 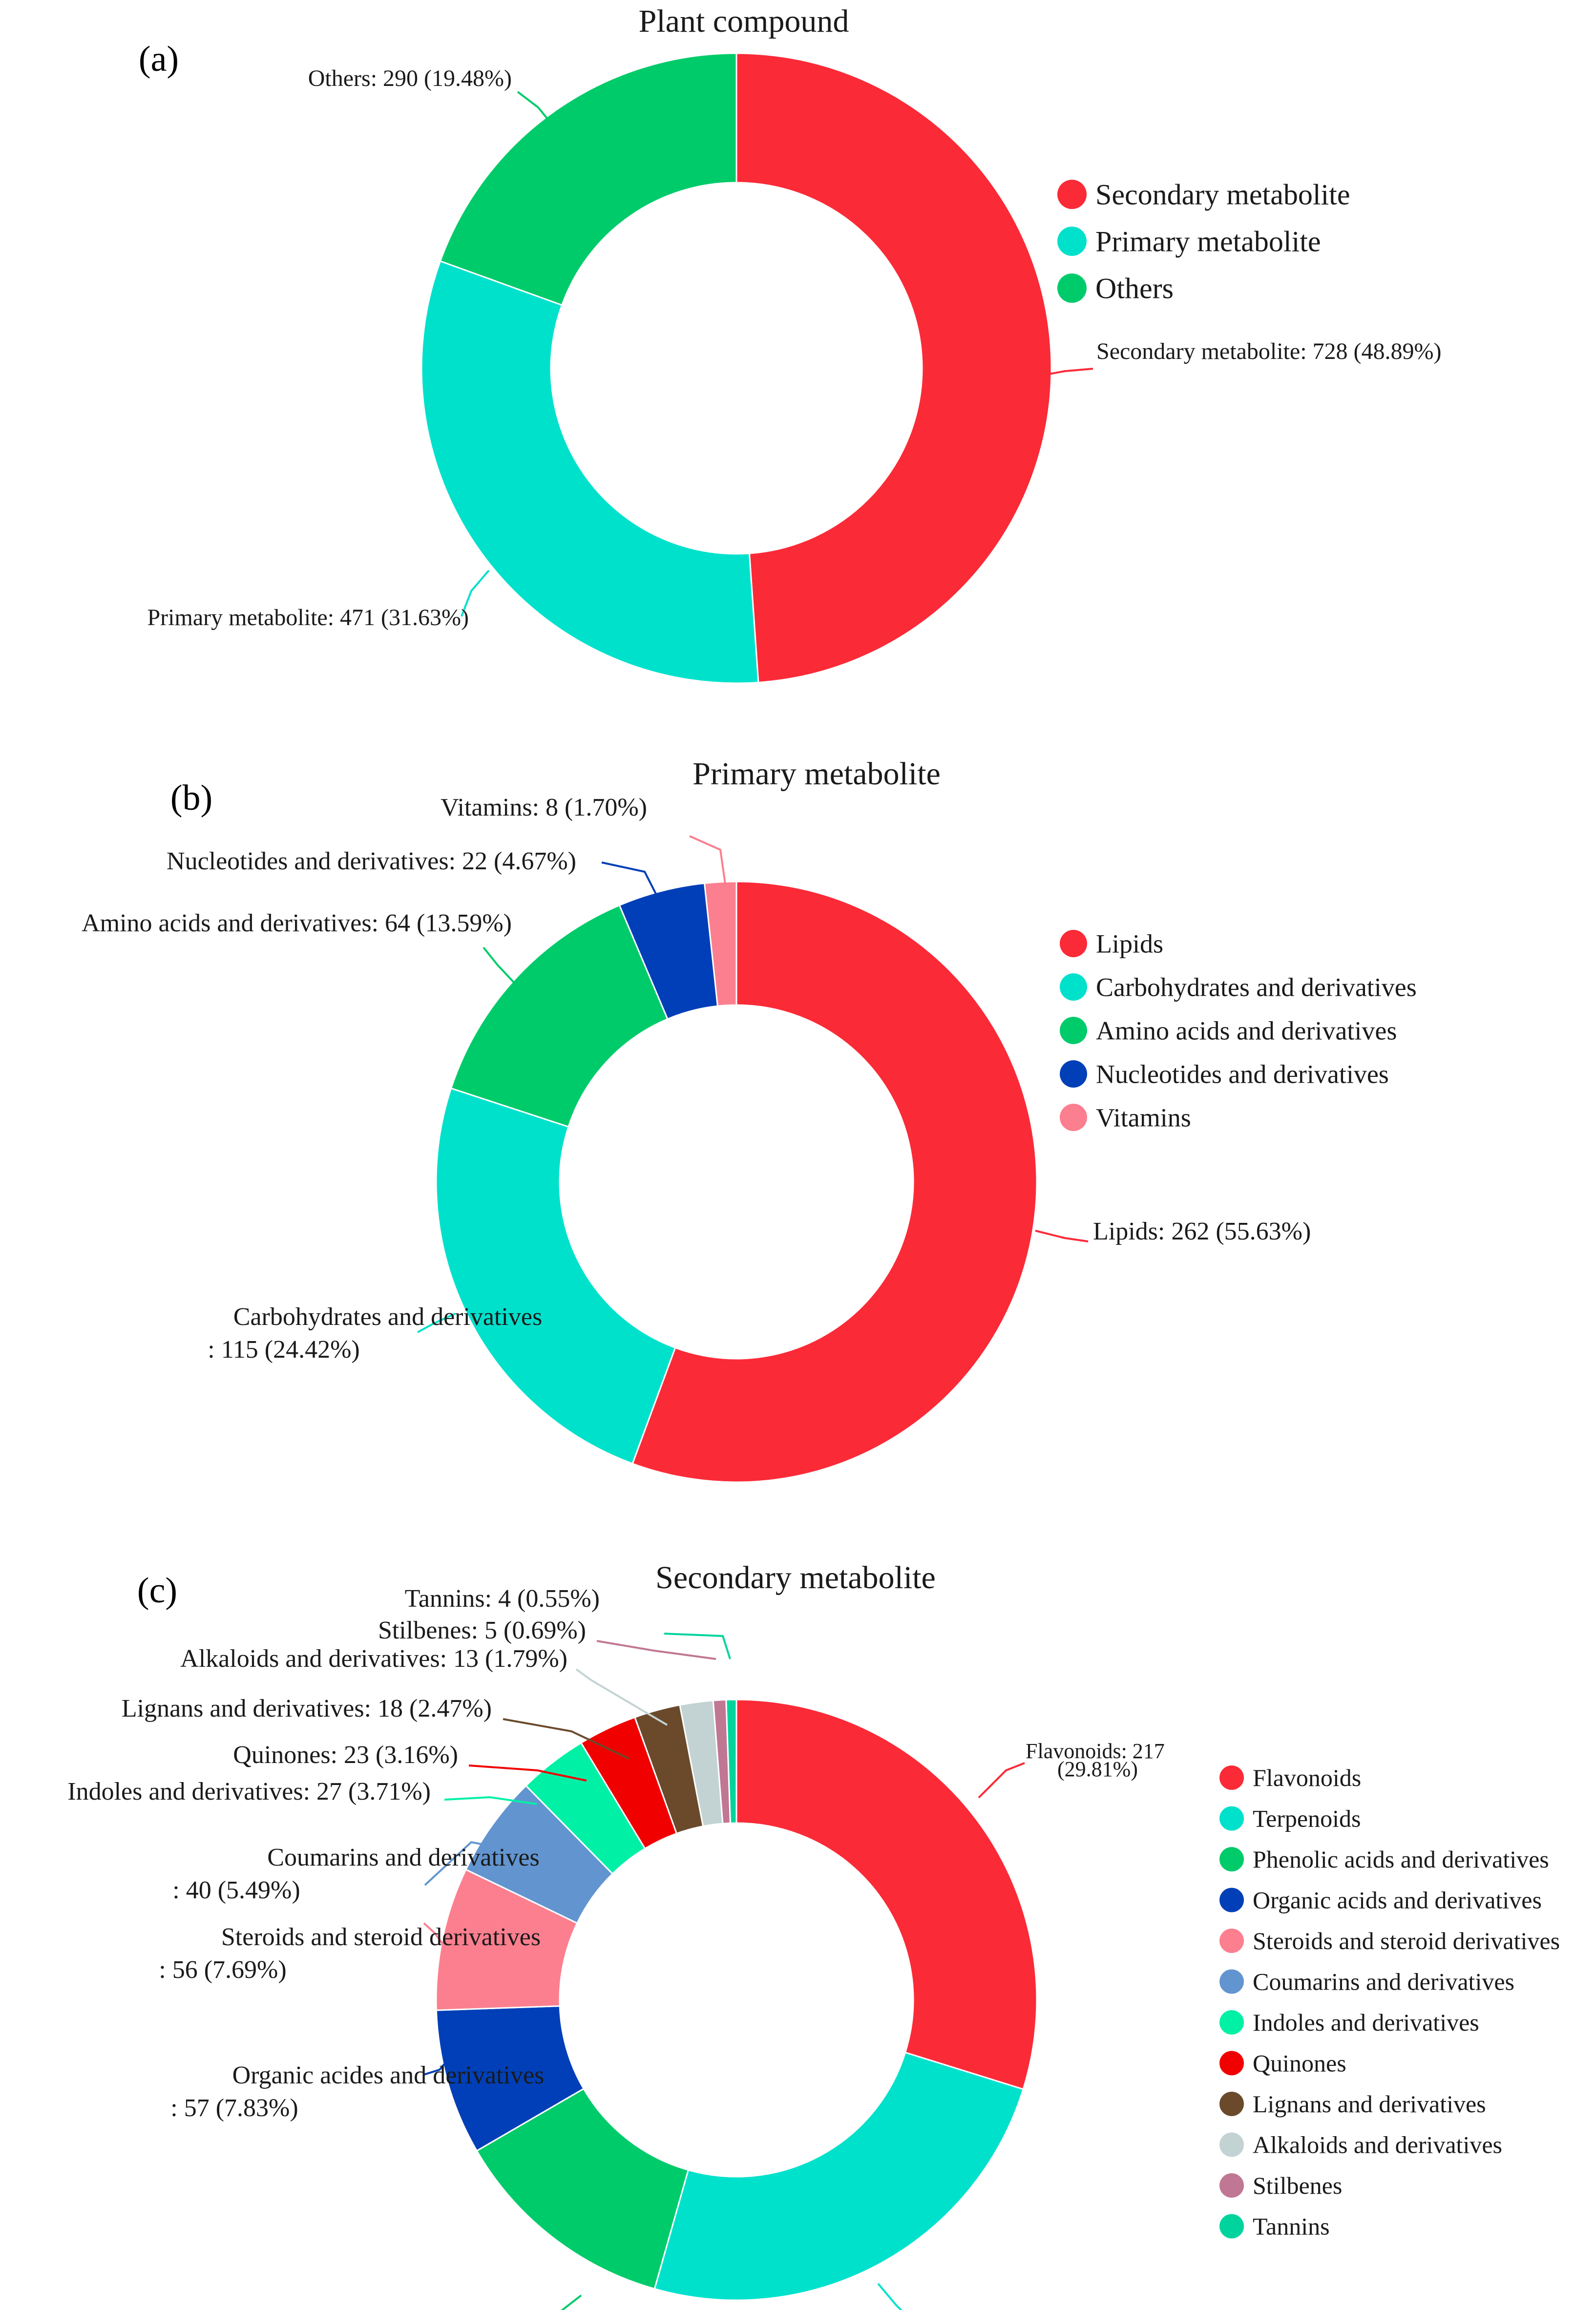 I want to click on data-label-vitamins: Vitamins: 8 (1.70%), so click(x=544, y=807).